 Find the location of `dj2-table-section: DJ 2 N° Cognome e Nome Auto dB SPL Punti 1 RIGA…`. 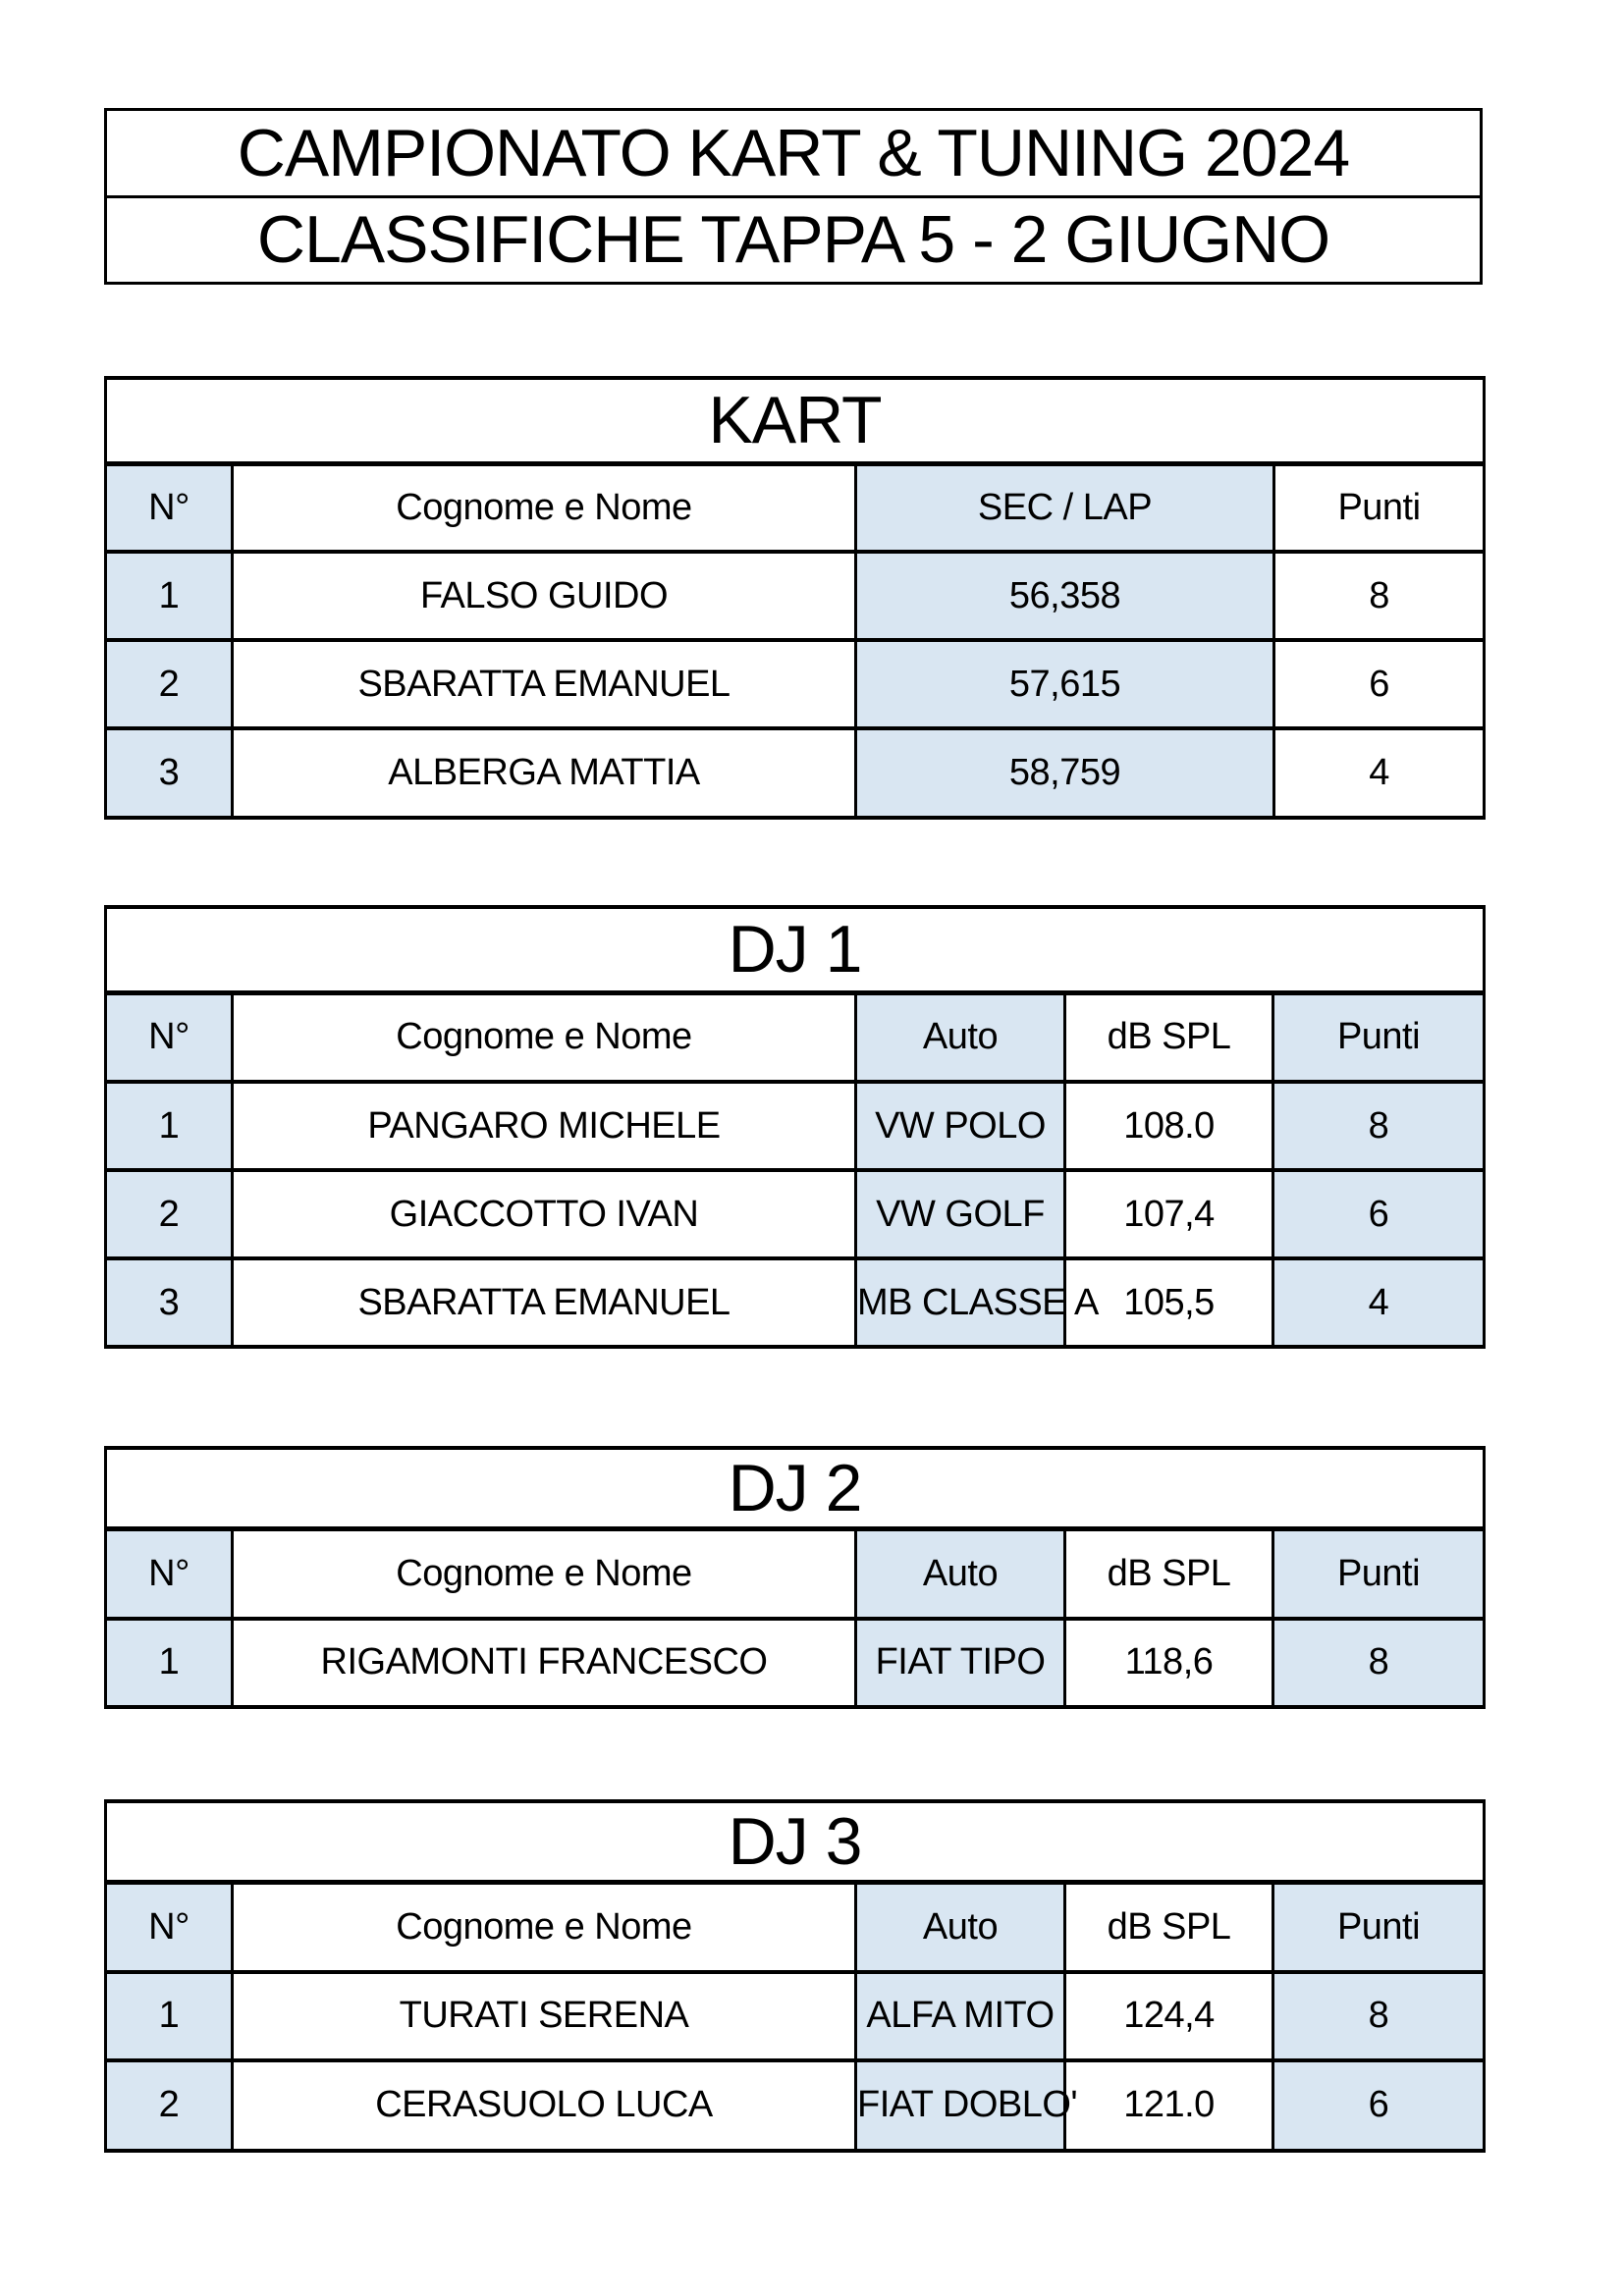

dj2-table-section: DJ 2 N° Cognome e Nome Auto dB SPL Punti 1 RIGA… is located at coordinates (795, 1578).